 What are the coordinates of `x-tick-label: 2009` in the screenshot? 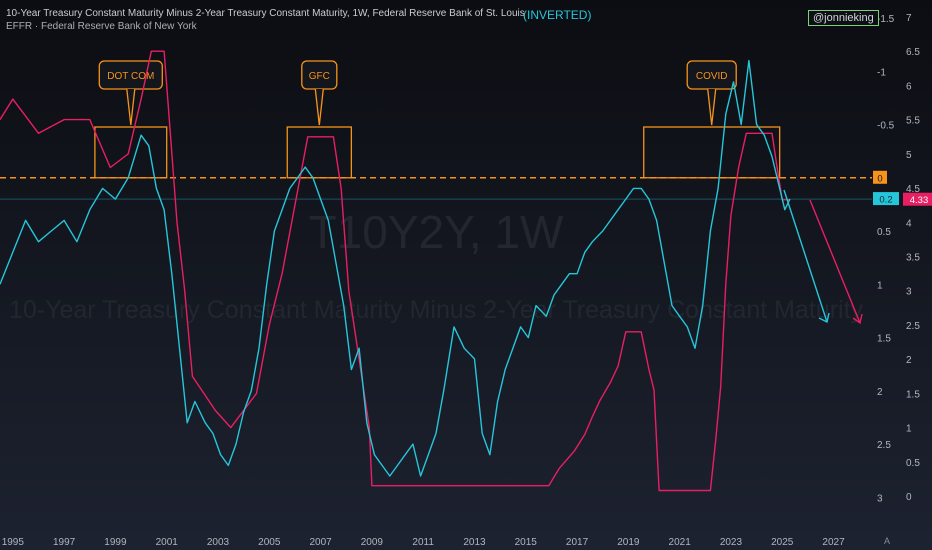 It's located at (372, 542).